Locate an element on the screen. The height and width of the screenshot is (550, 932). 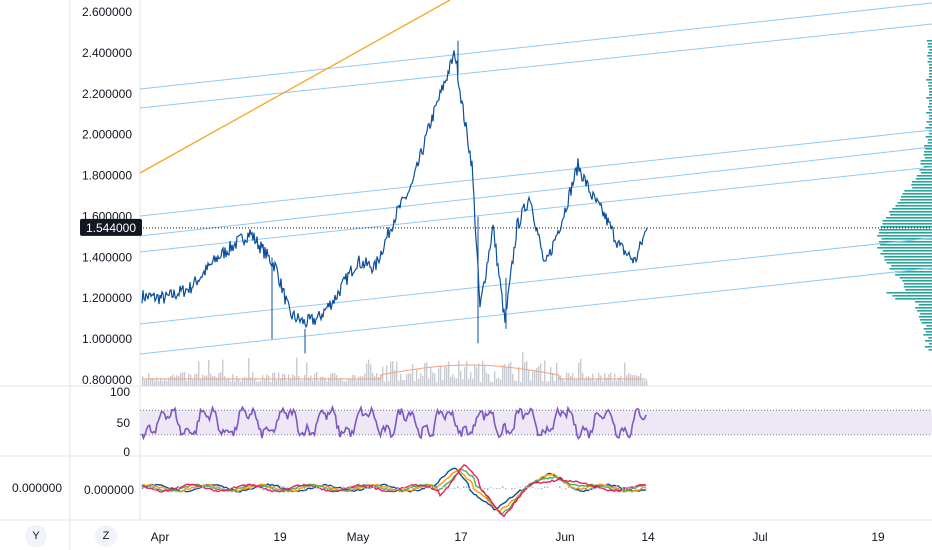
time-tick-1: 19 is located at coordinates (280, 537).